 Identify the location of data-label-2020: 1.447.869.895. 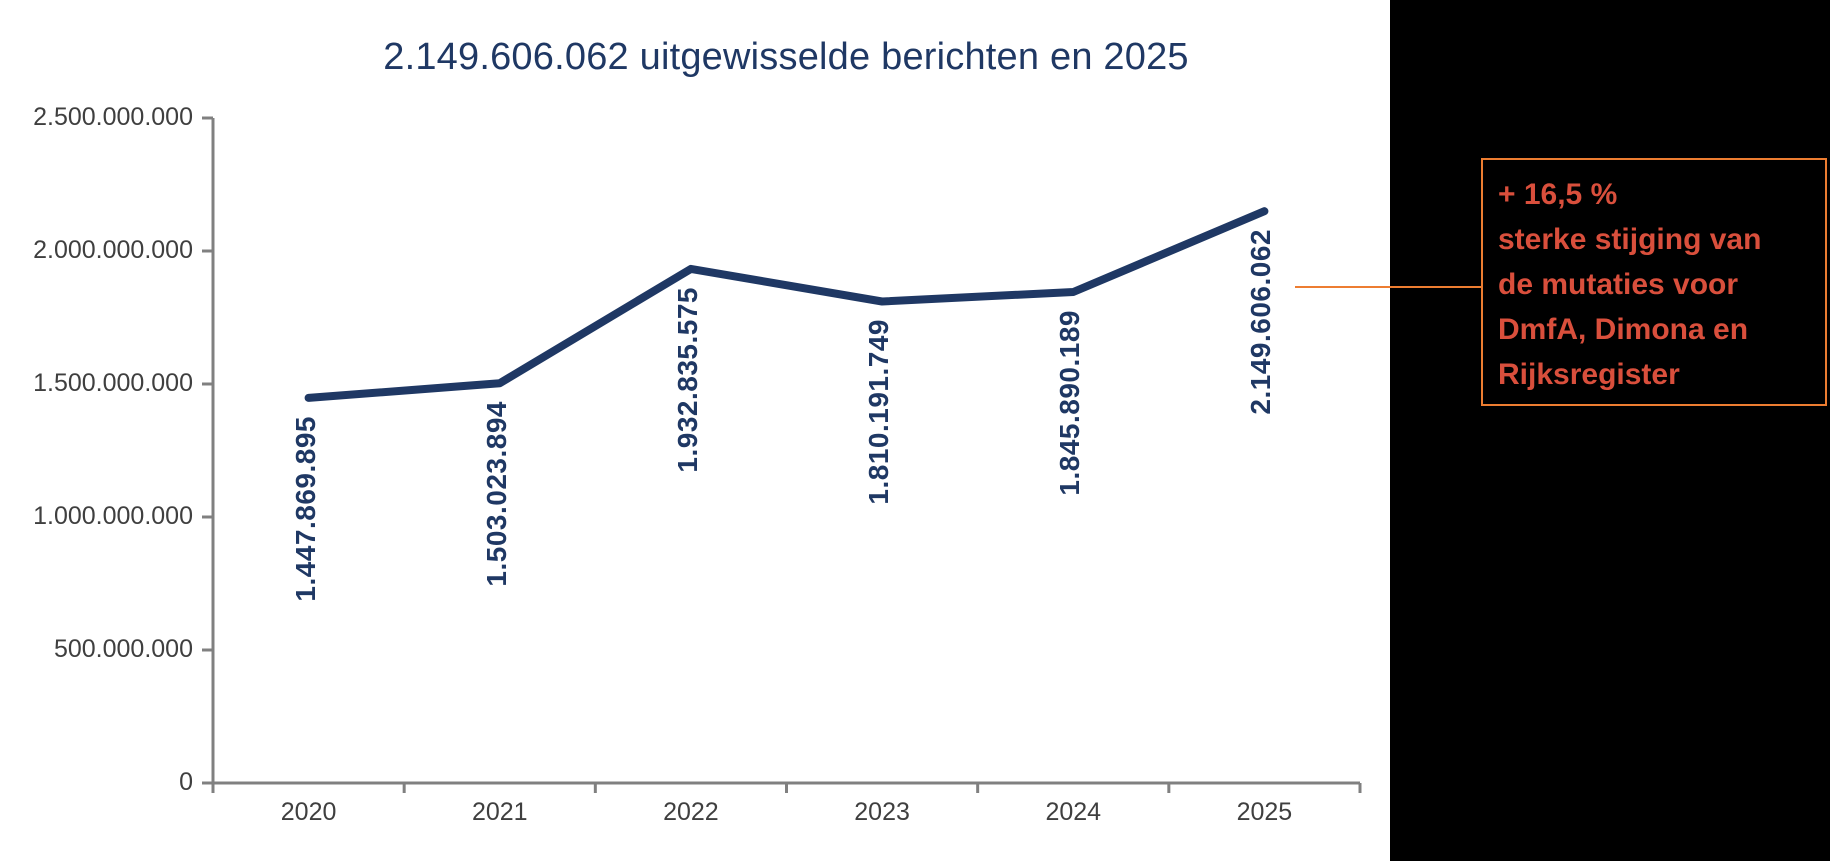
(305, 508).